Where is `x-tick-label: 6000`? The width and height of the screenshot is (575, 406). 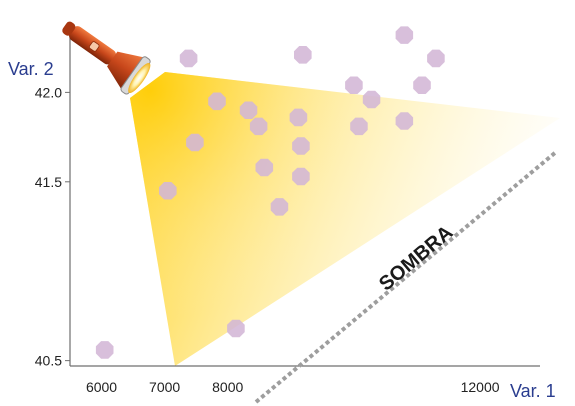 x-tick-label: 6000 is located at coordinates (101, 387).